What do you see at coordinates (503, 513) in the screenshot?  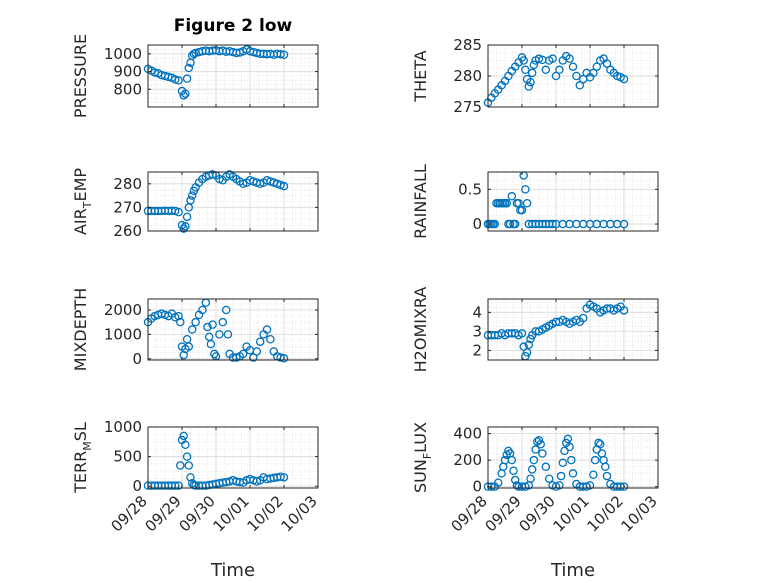 I see `x-tick-label: 09/29` at bounding box center [503, 513].